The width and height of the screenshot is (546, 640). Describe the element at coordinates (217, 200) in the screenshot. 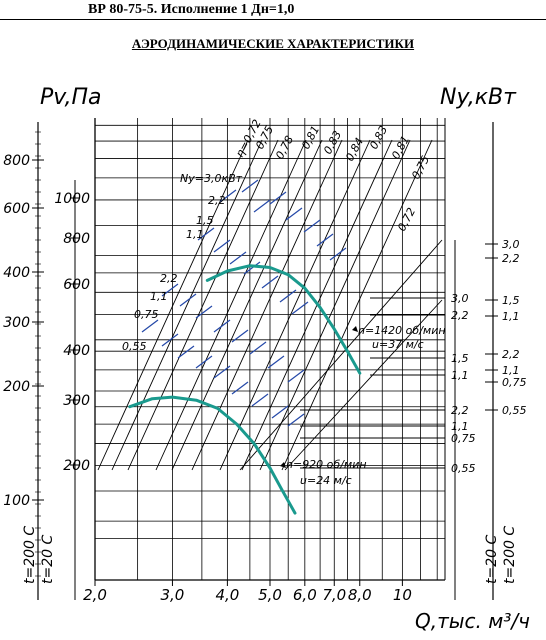

I see `power-label-upper: 2,2` at that location.